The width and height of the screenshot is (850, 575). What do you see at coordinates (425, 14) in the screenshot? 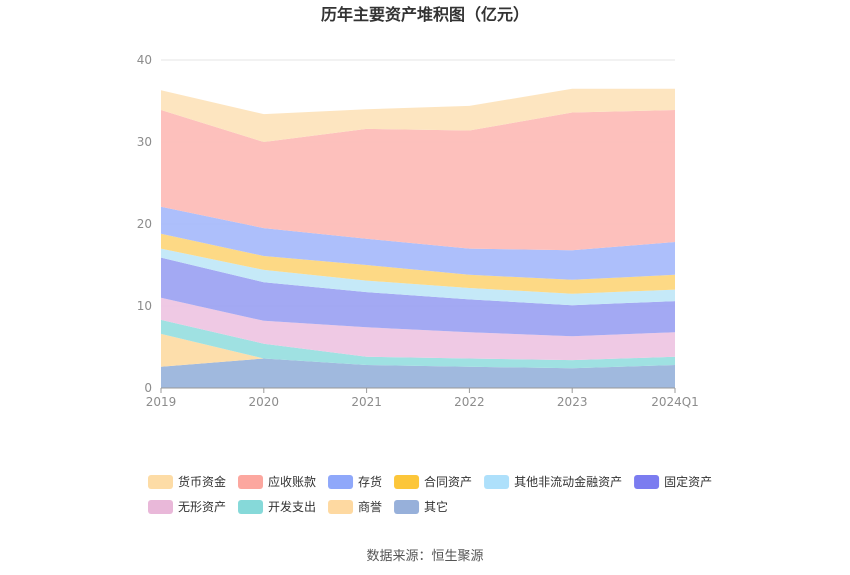
I see `chart-title: 历年主要资产堆积图（亿元）` at bounding box center [425, 14].